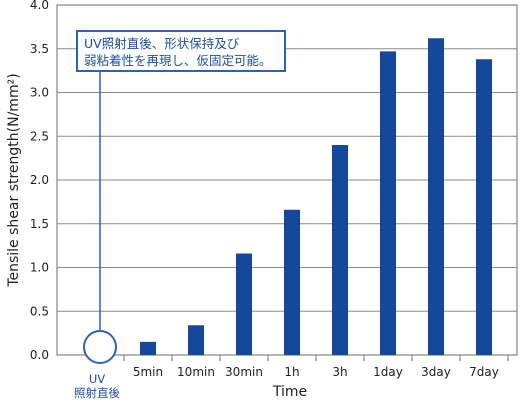  Describe the element at coordinates (484, 207) in the screenshot. I see `bar-7day` at that location.